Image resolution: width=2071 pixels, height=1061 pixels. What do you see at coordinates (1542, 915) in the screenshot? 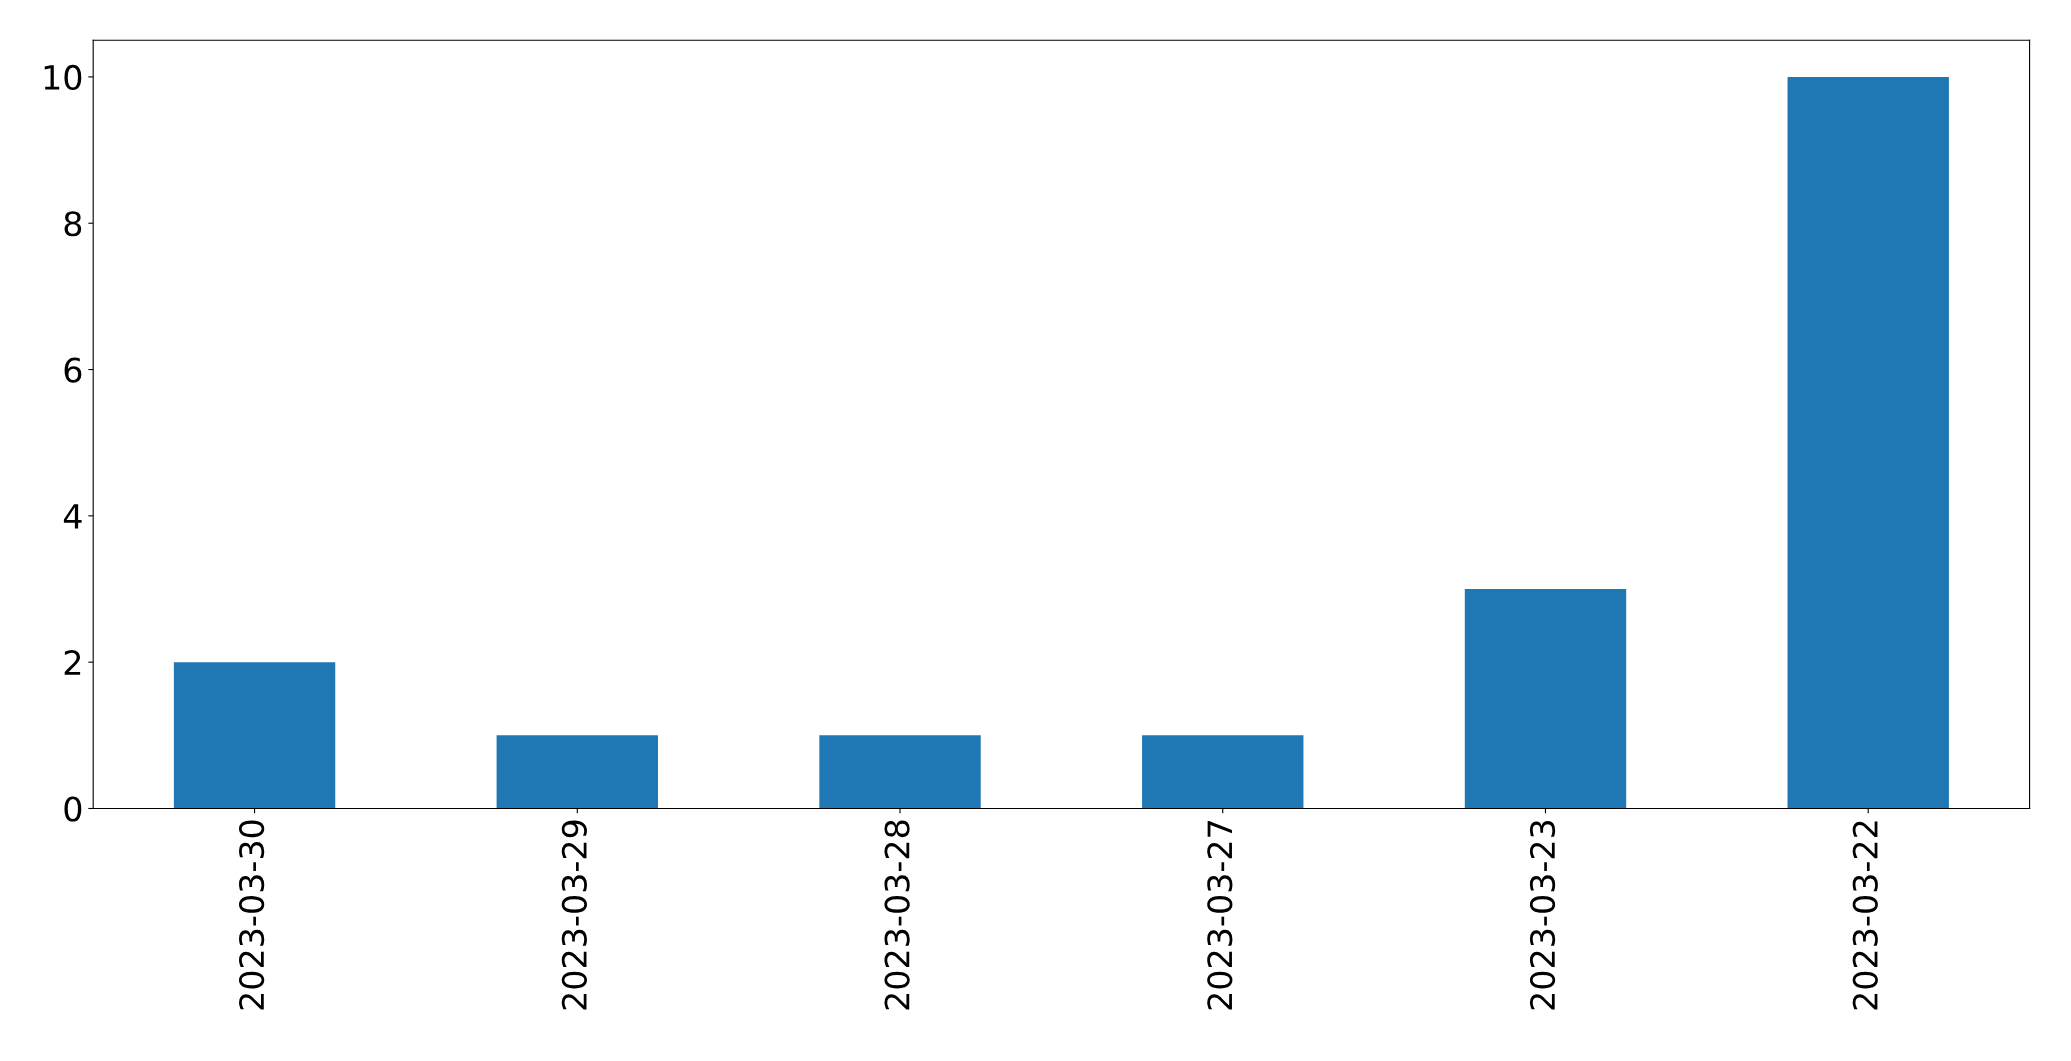
I see `x-tick-label: 2023-03-23` at bounding box center [1542, 915].